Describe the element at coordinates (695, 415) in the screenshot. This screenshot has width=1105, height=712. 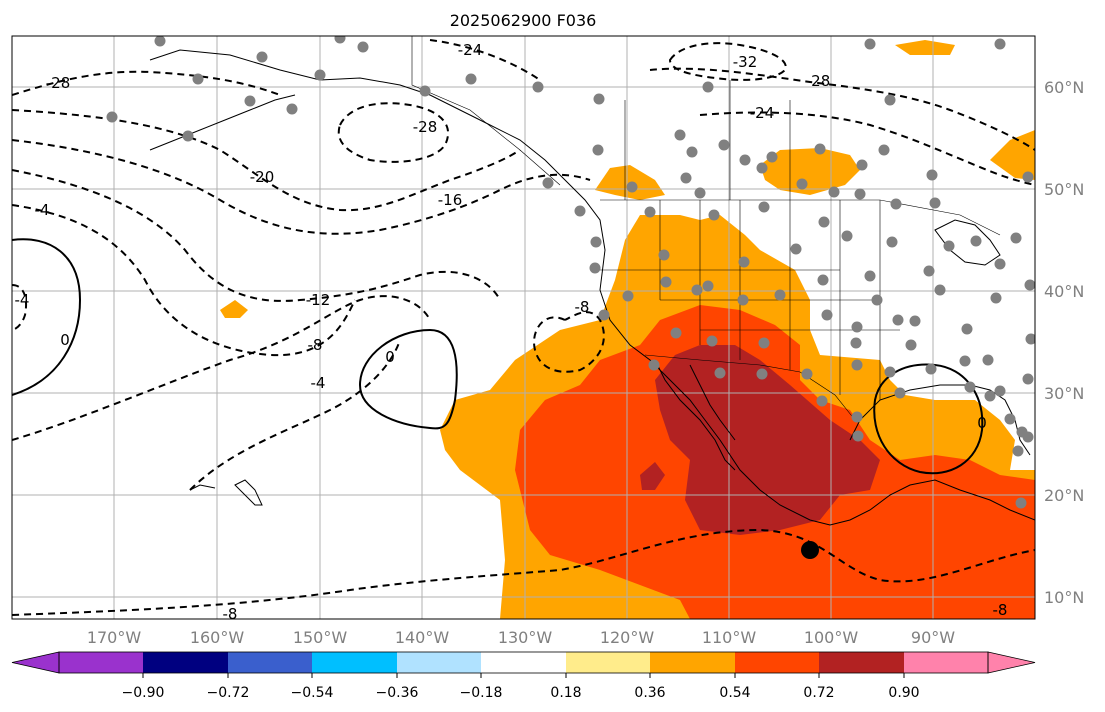
I see `coast-baja` at that location.